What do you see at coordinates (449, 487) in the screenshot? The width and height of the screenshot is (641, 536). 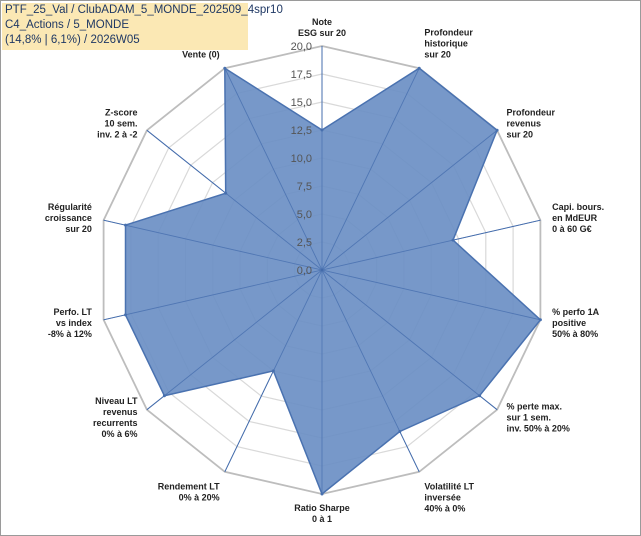 I see `axis-label-line: Volatilité LT` at bounding box center [449, 487].